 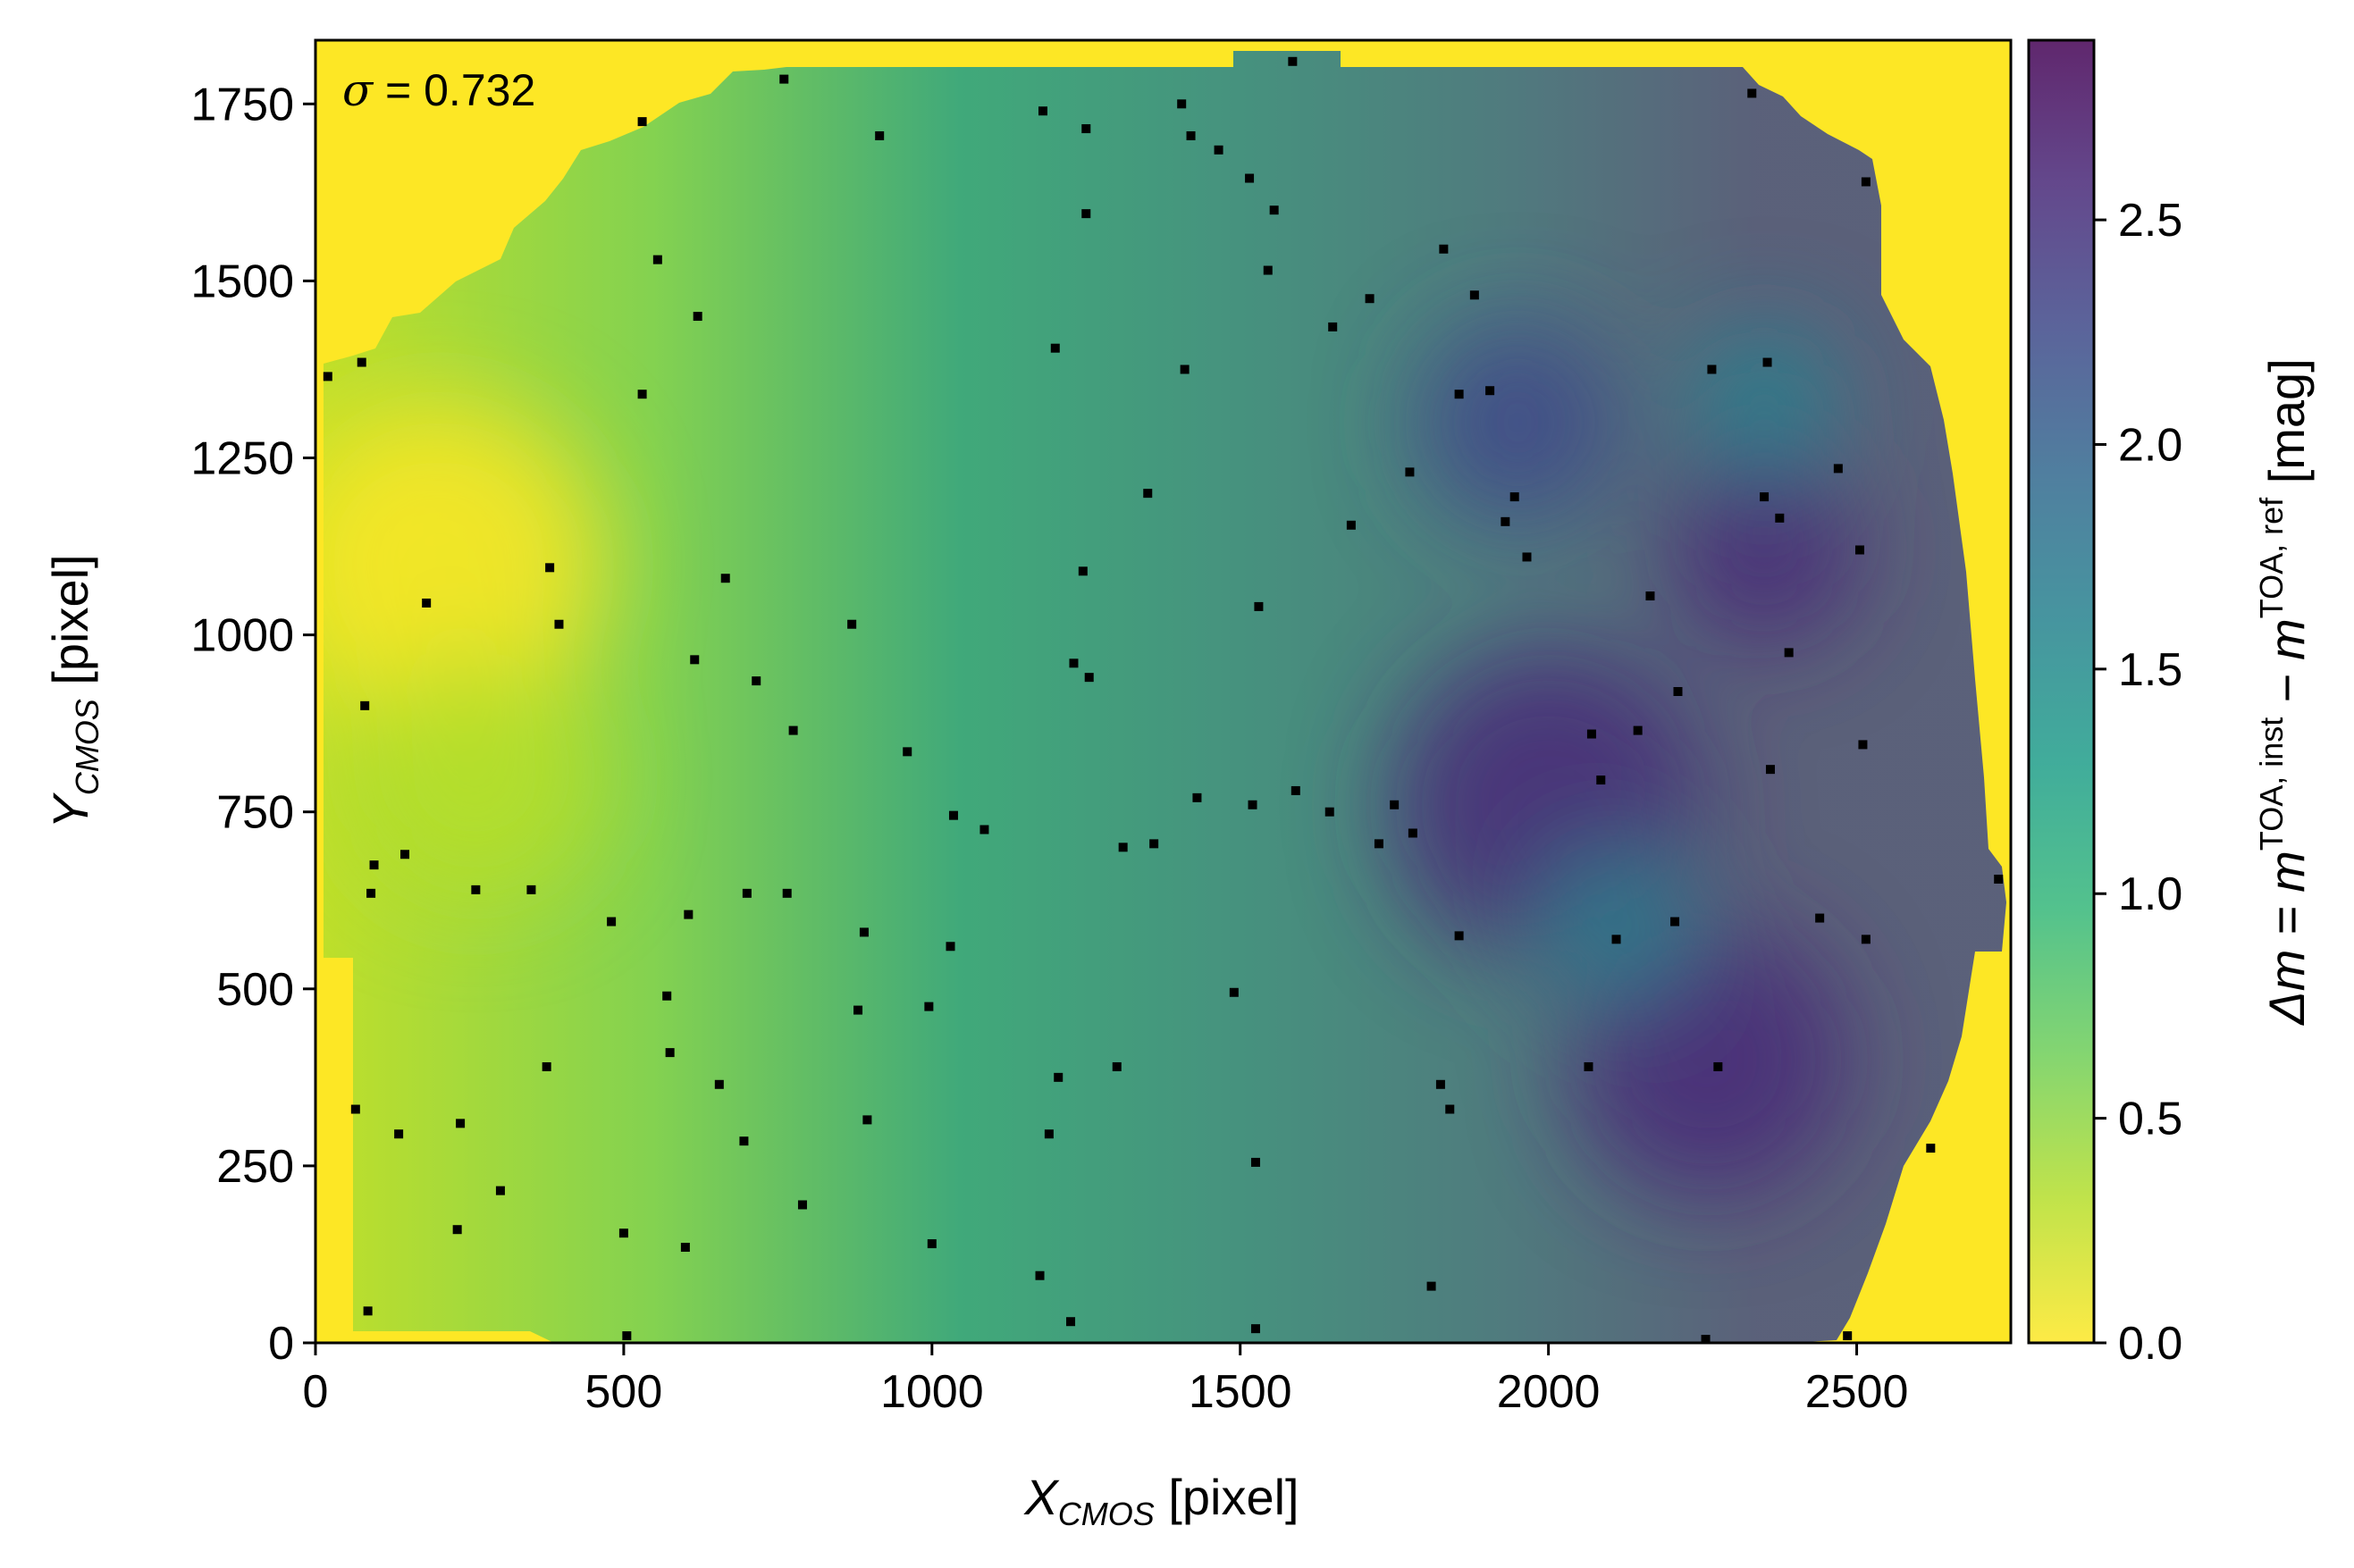 What do you see at coordinates (358, 90) in the screenshot?
I see `sigma-symbol: σ` at bounding box center [358, 90].